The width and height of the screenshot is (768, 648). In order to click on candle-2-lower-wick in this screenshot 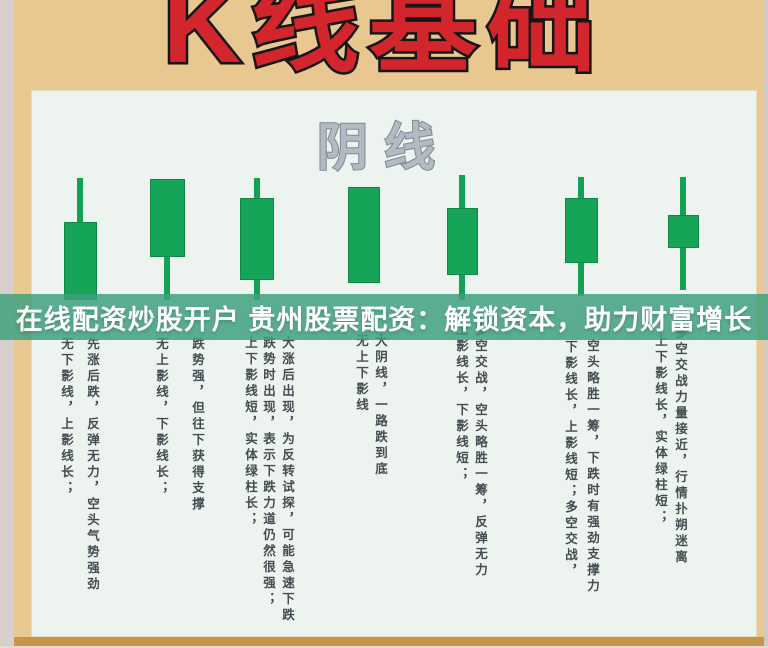, I will do `click(167, 278)`.